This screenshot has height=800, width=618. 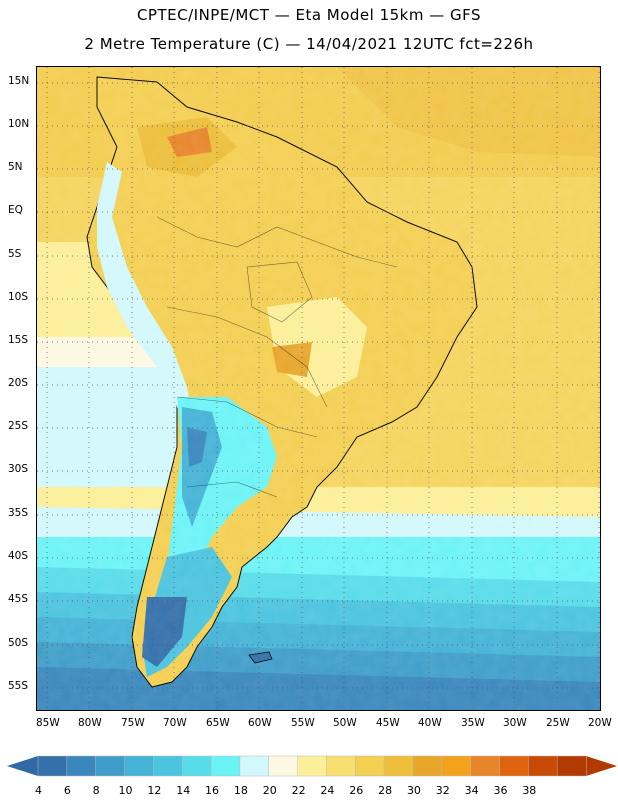 I want to click on colorbar-label: 20, so click(x=269, y=790).